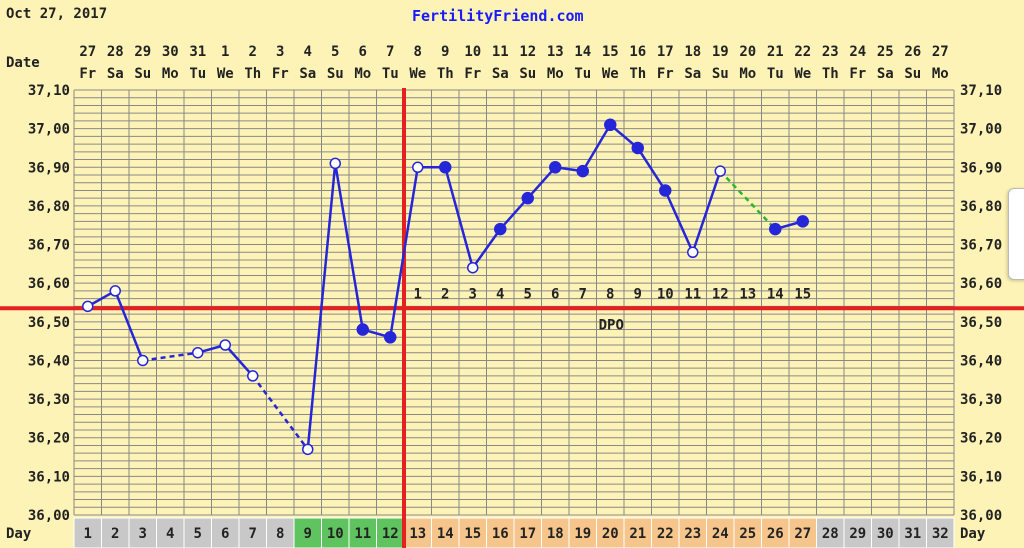 This screenshot has height=548, width=1024. What do you see at coordinates (280, 52) in the screenshot?
I see `date-tick-label: 3` at bounding box center [280, 52].